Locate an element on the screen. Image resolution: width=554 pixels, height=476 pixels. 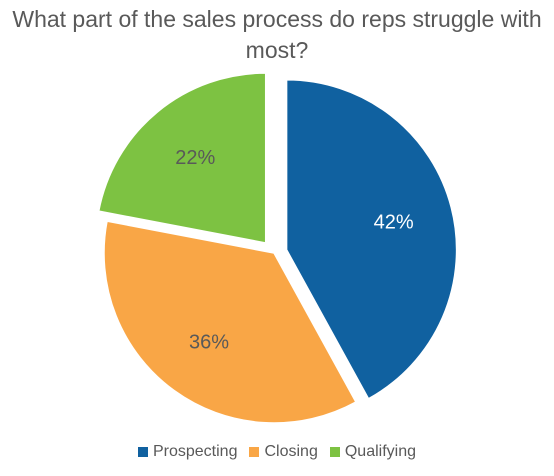
legend-label-qualifying: Qualifying is located at coordinates (380, 451).